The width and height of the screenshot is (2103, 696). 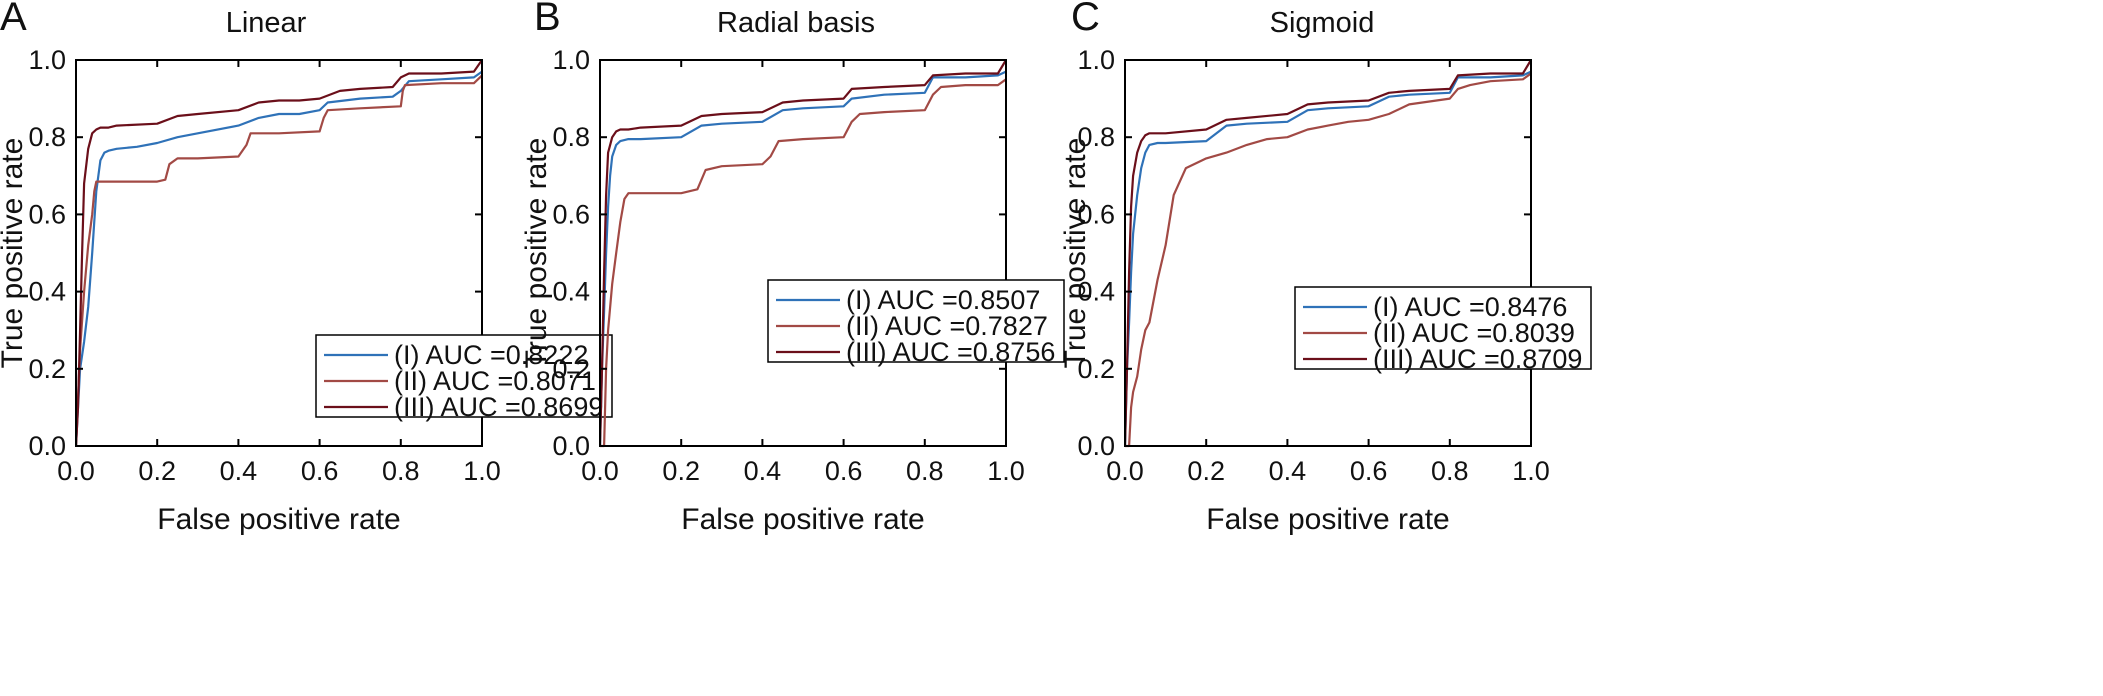 I want to click on chart-title: Sigmoid, so click(x=1322, y=23).